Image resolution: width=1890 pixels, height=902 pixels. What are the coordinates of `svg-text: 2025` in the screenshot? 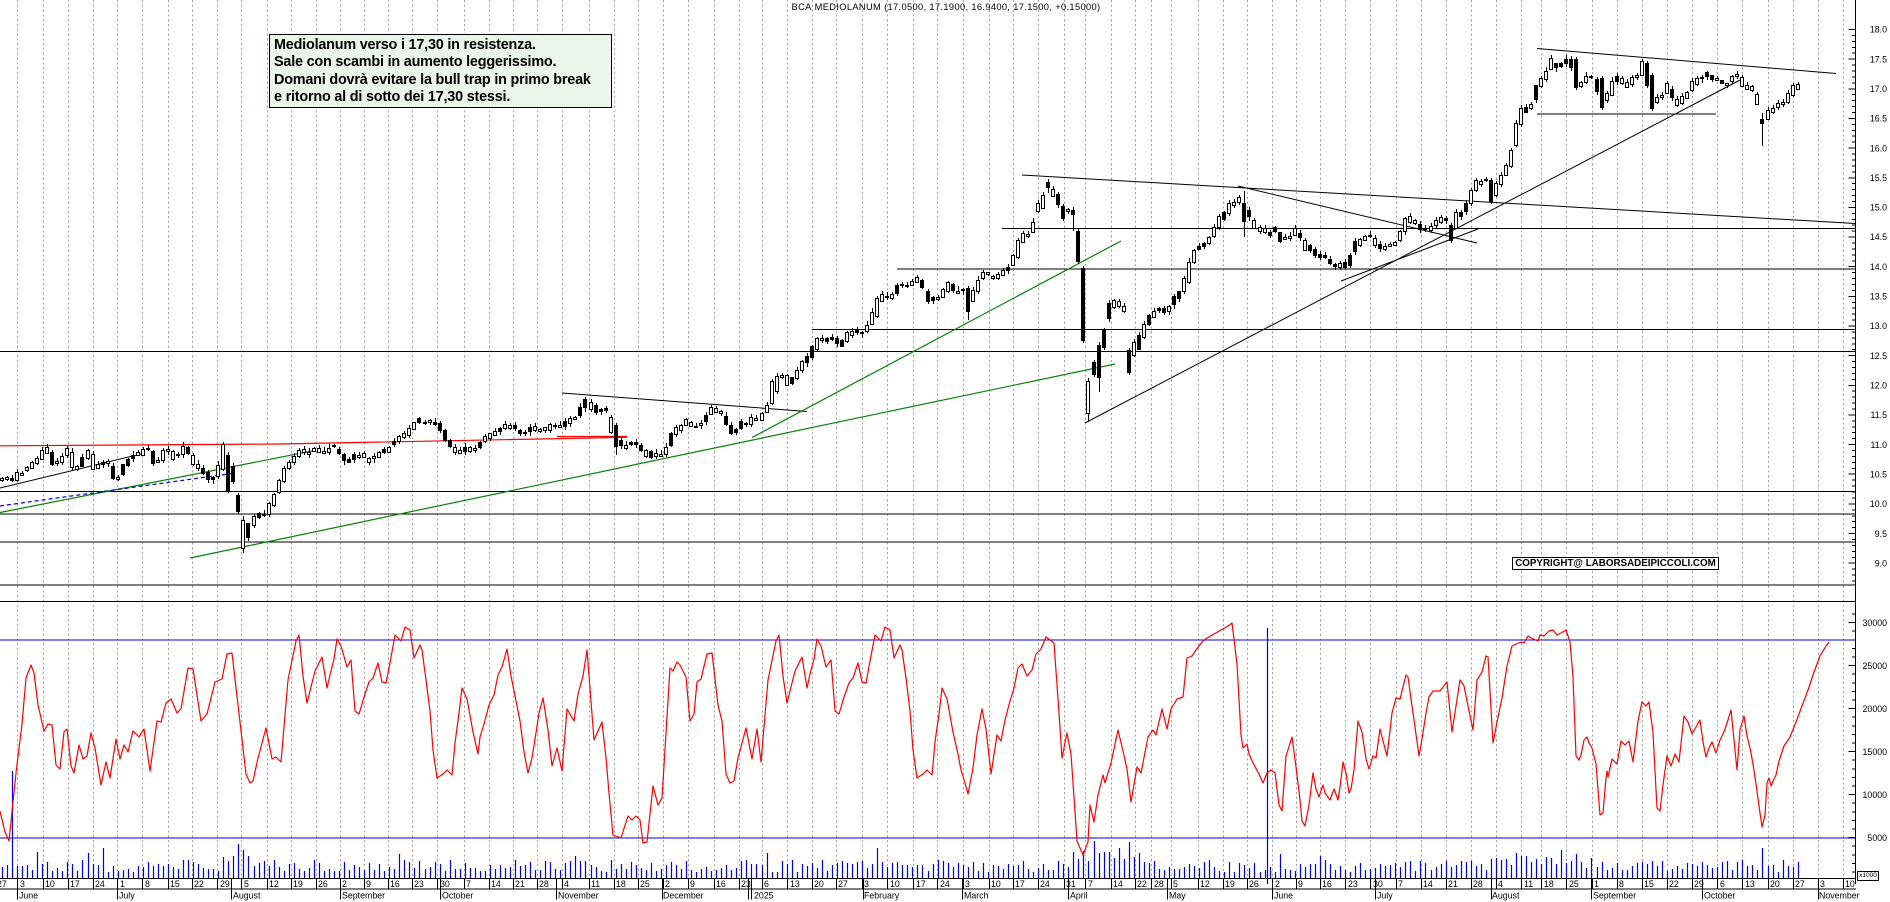 It's located at (764, 896).